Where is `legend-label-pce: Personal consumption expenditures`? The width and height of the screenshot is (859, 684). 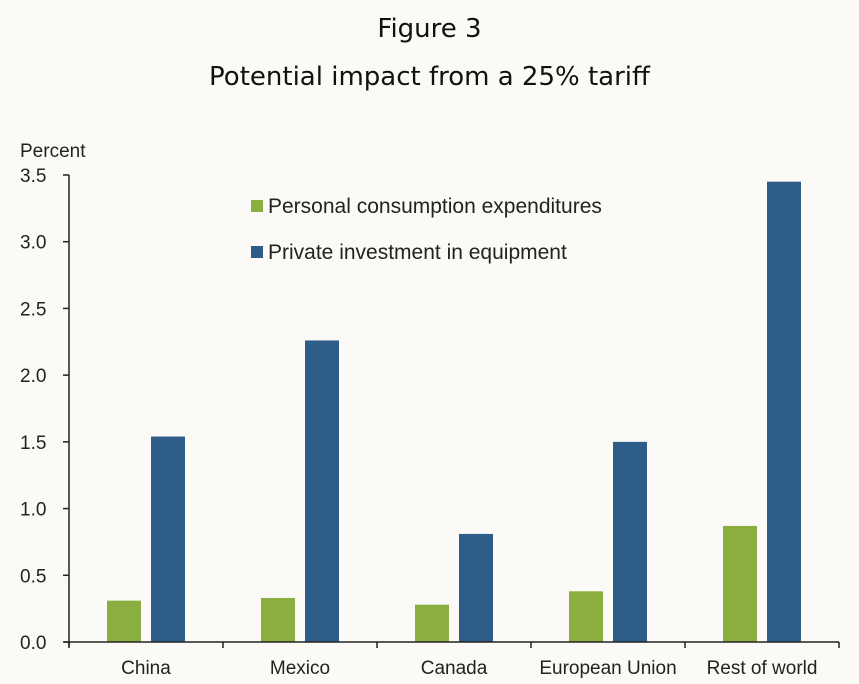
legend-label-pce: Personal consumption expenditures is located at coordinates (435, 206).